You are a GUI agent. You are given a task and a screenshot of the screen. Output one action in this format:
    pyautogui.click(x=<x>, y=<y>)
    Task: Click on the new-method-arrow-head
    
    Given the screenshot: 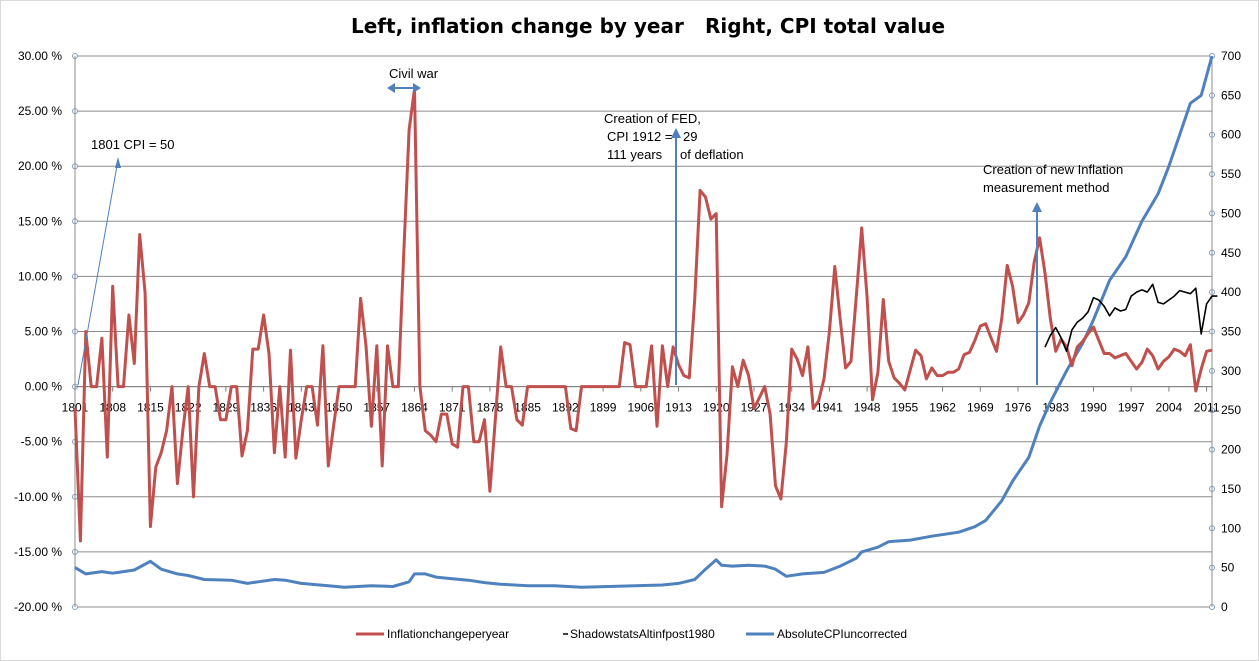 What is the action you would take?
    pyautogui.click(x=1037, y=207)
    